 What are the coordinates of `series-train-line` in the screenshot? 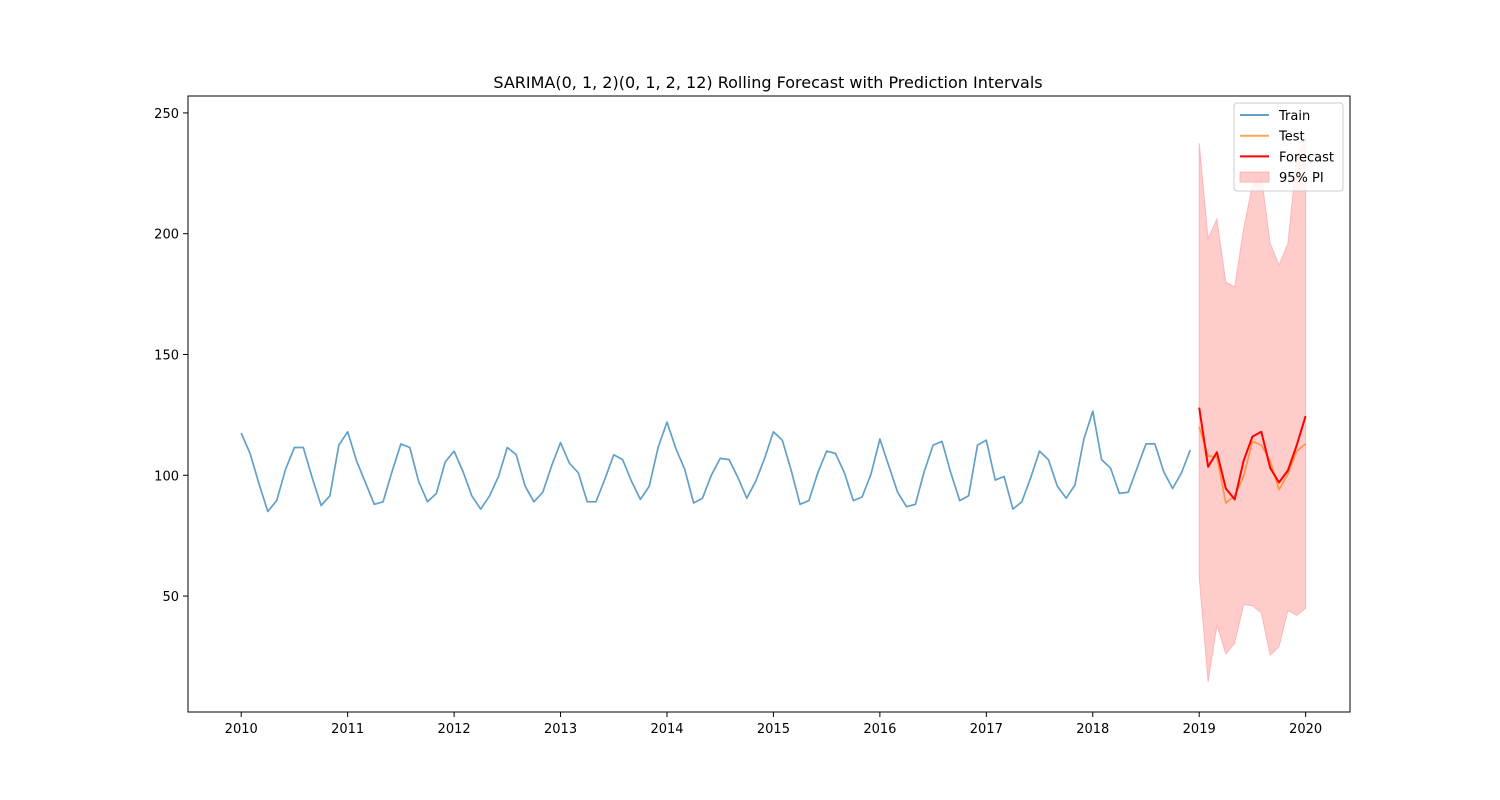 It's located at (716, 461).